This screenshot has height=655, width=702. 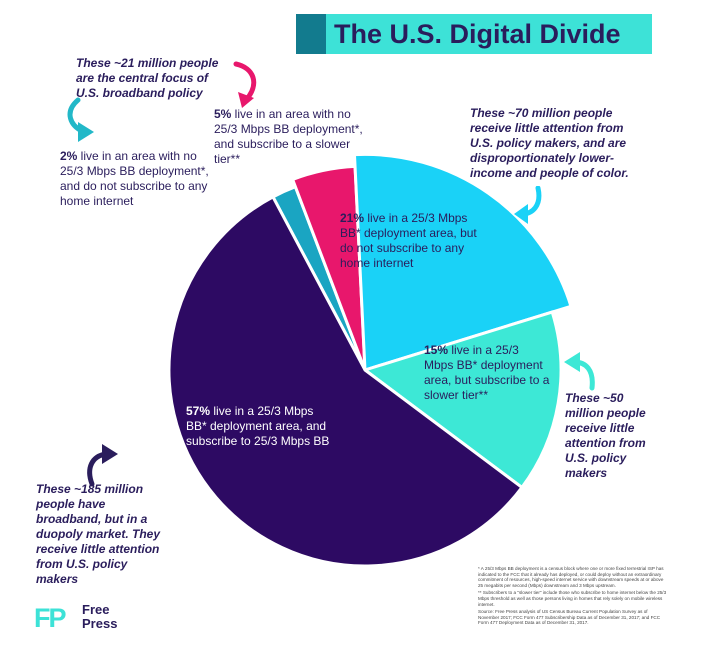 I want to click on chart-title: The U.S. Digital Divide, so click(x=477, y=34).